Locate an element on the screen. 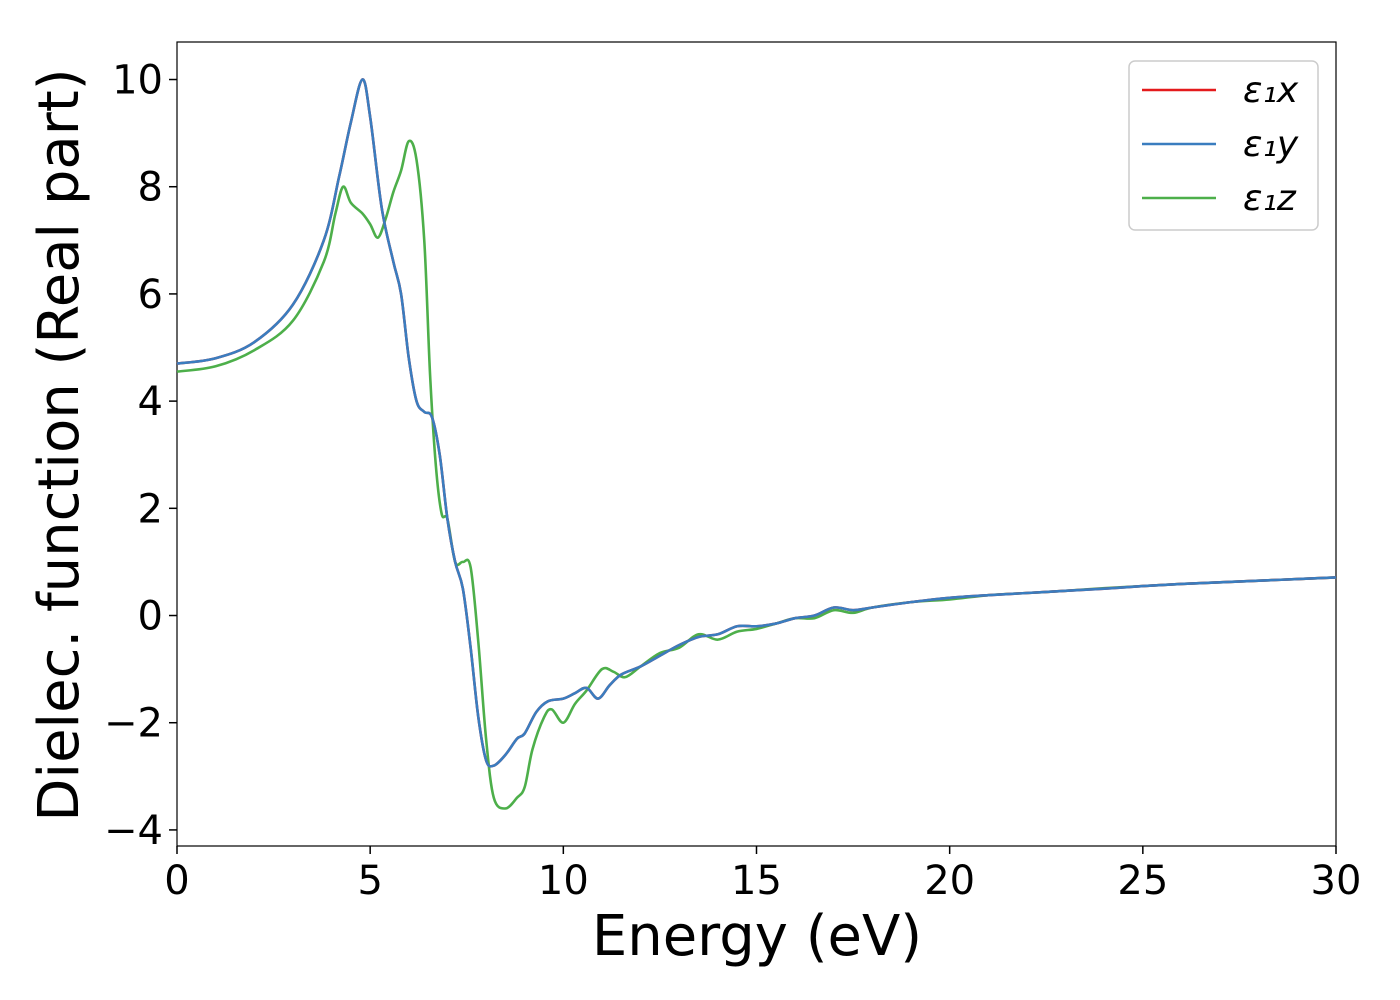  y-tick-label: −2 is located at coordinates (133, 724).